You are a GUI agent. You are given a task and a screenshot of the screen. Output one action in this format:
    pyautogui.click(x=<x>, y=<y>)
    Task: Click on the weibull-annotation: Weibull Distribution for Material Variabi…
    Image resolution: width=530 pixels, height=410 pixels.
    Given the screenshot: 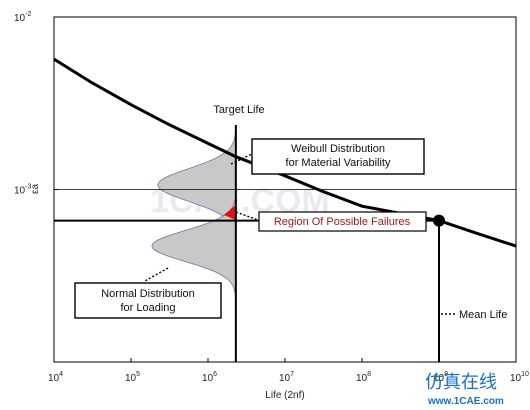 What is the action you would take?
    pyautogui.click(x=327, y=156)
    